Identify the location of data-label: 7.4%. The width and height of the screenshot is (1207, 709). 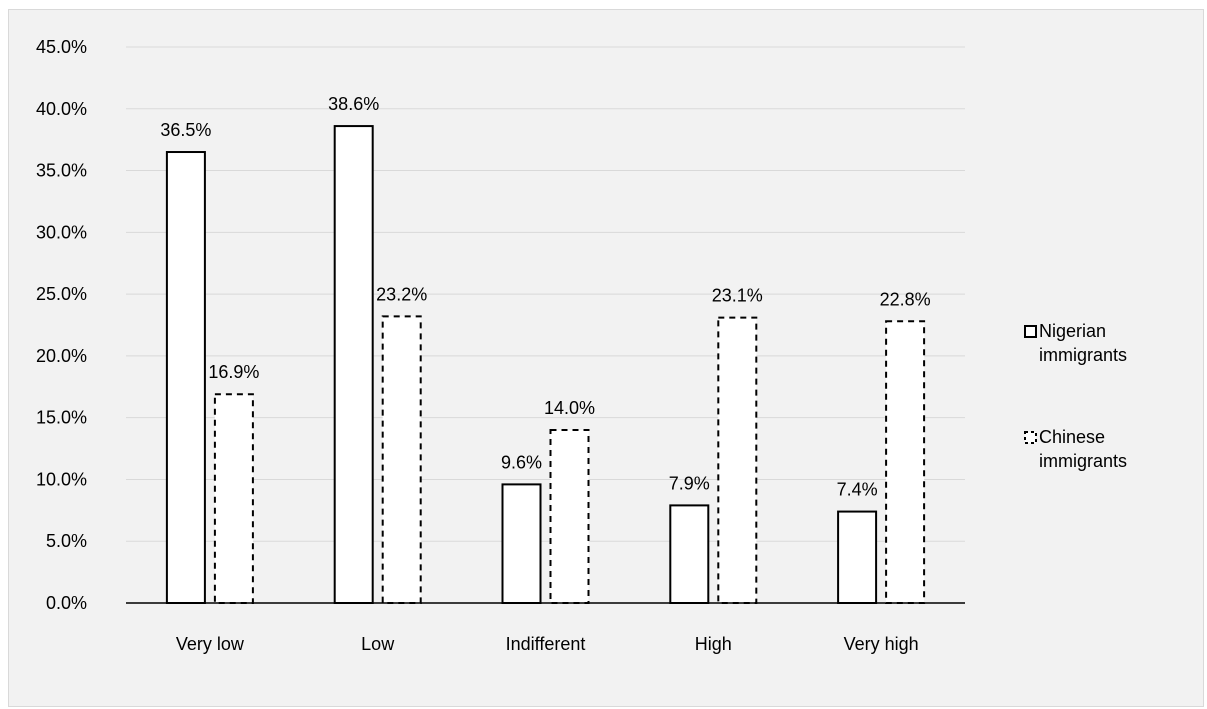
(857, 490).